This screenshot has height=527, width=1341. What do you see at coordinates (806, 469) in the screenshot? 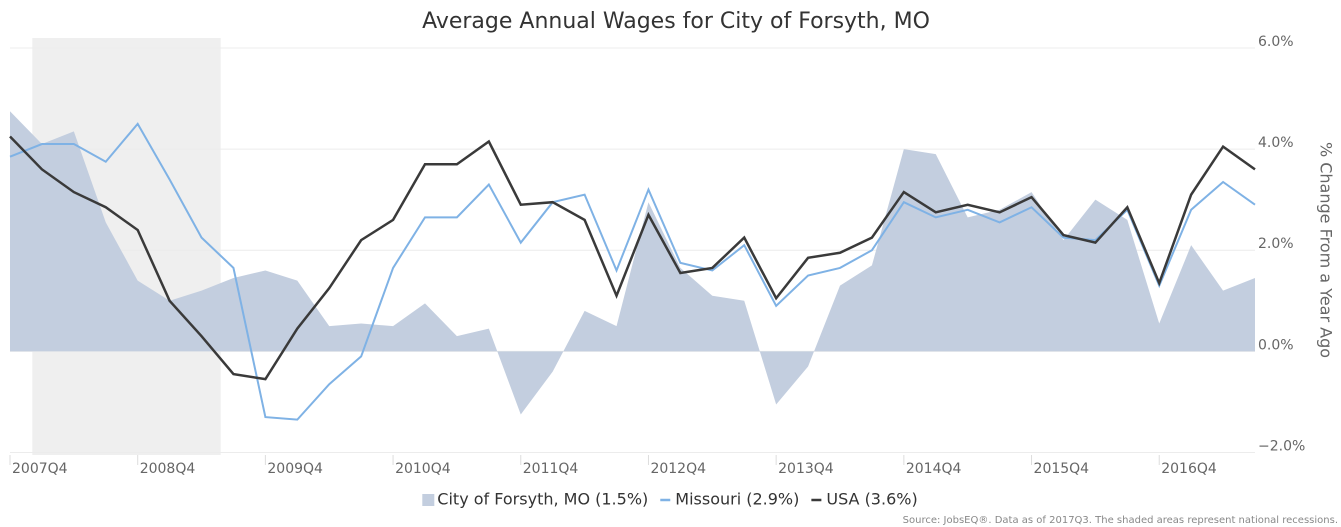
I see `x-tick-label: 2013Q4` at bounding box center [806, 469].